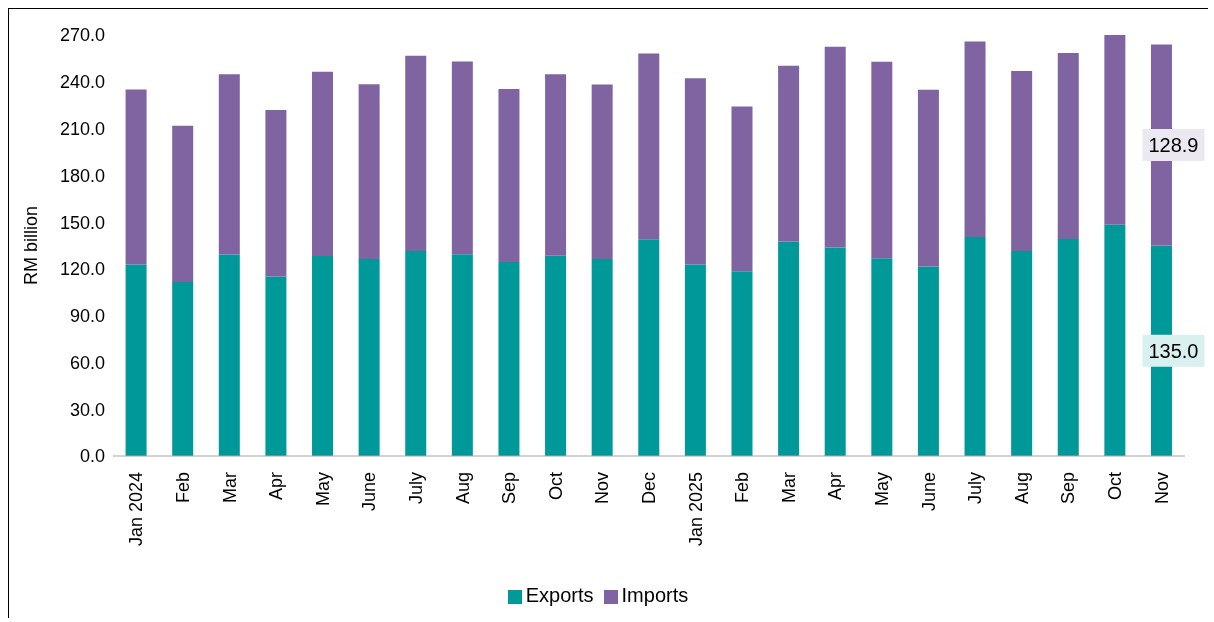  Describe the element at coordinates (649, 488) in the screenshot. I see `x-tick-label: Dec` at that location.